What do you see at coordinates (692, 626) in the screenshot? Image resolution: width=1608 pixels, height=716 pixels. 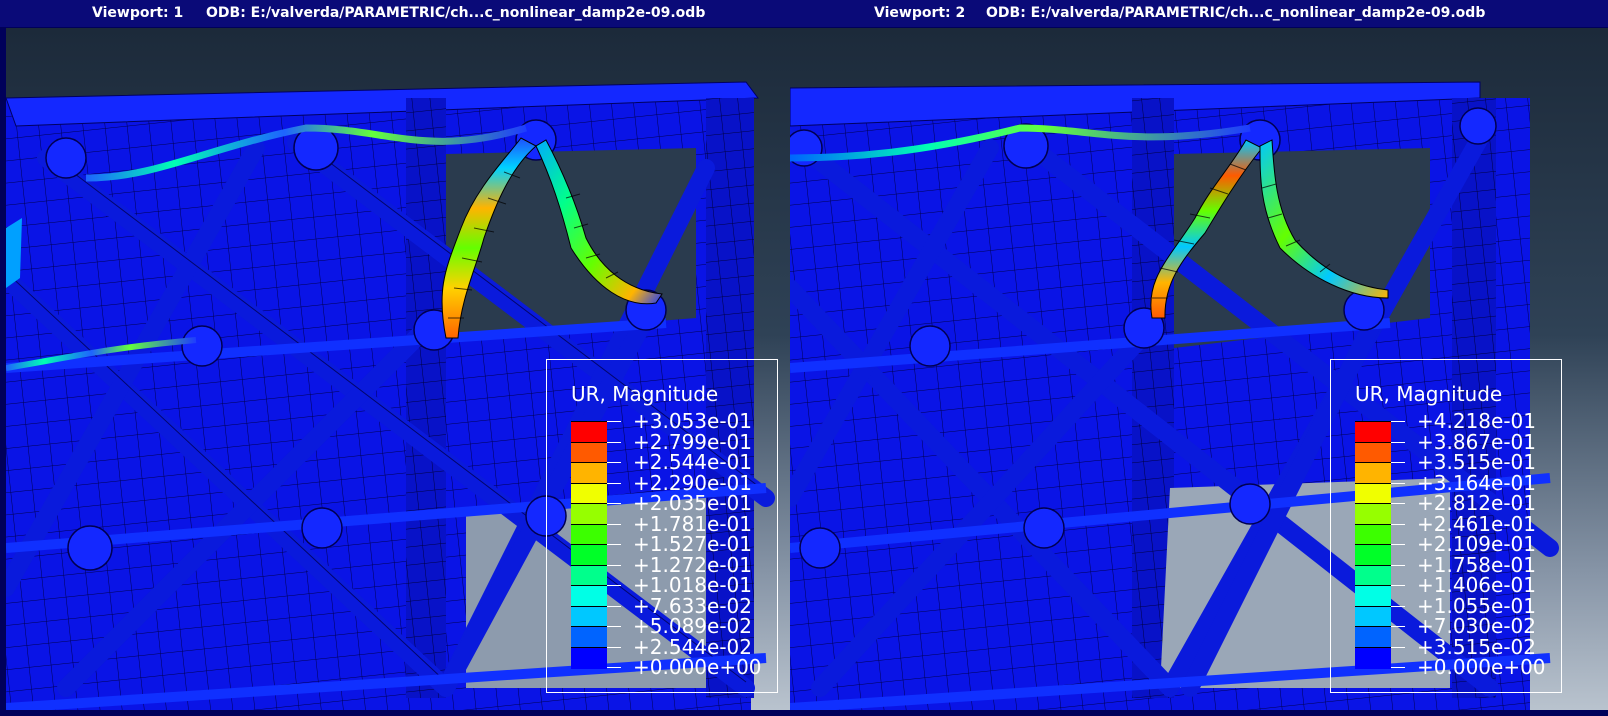 I see `legend-value: +5.089e-02` at bounding box center [692, 626].